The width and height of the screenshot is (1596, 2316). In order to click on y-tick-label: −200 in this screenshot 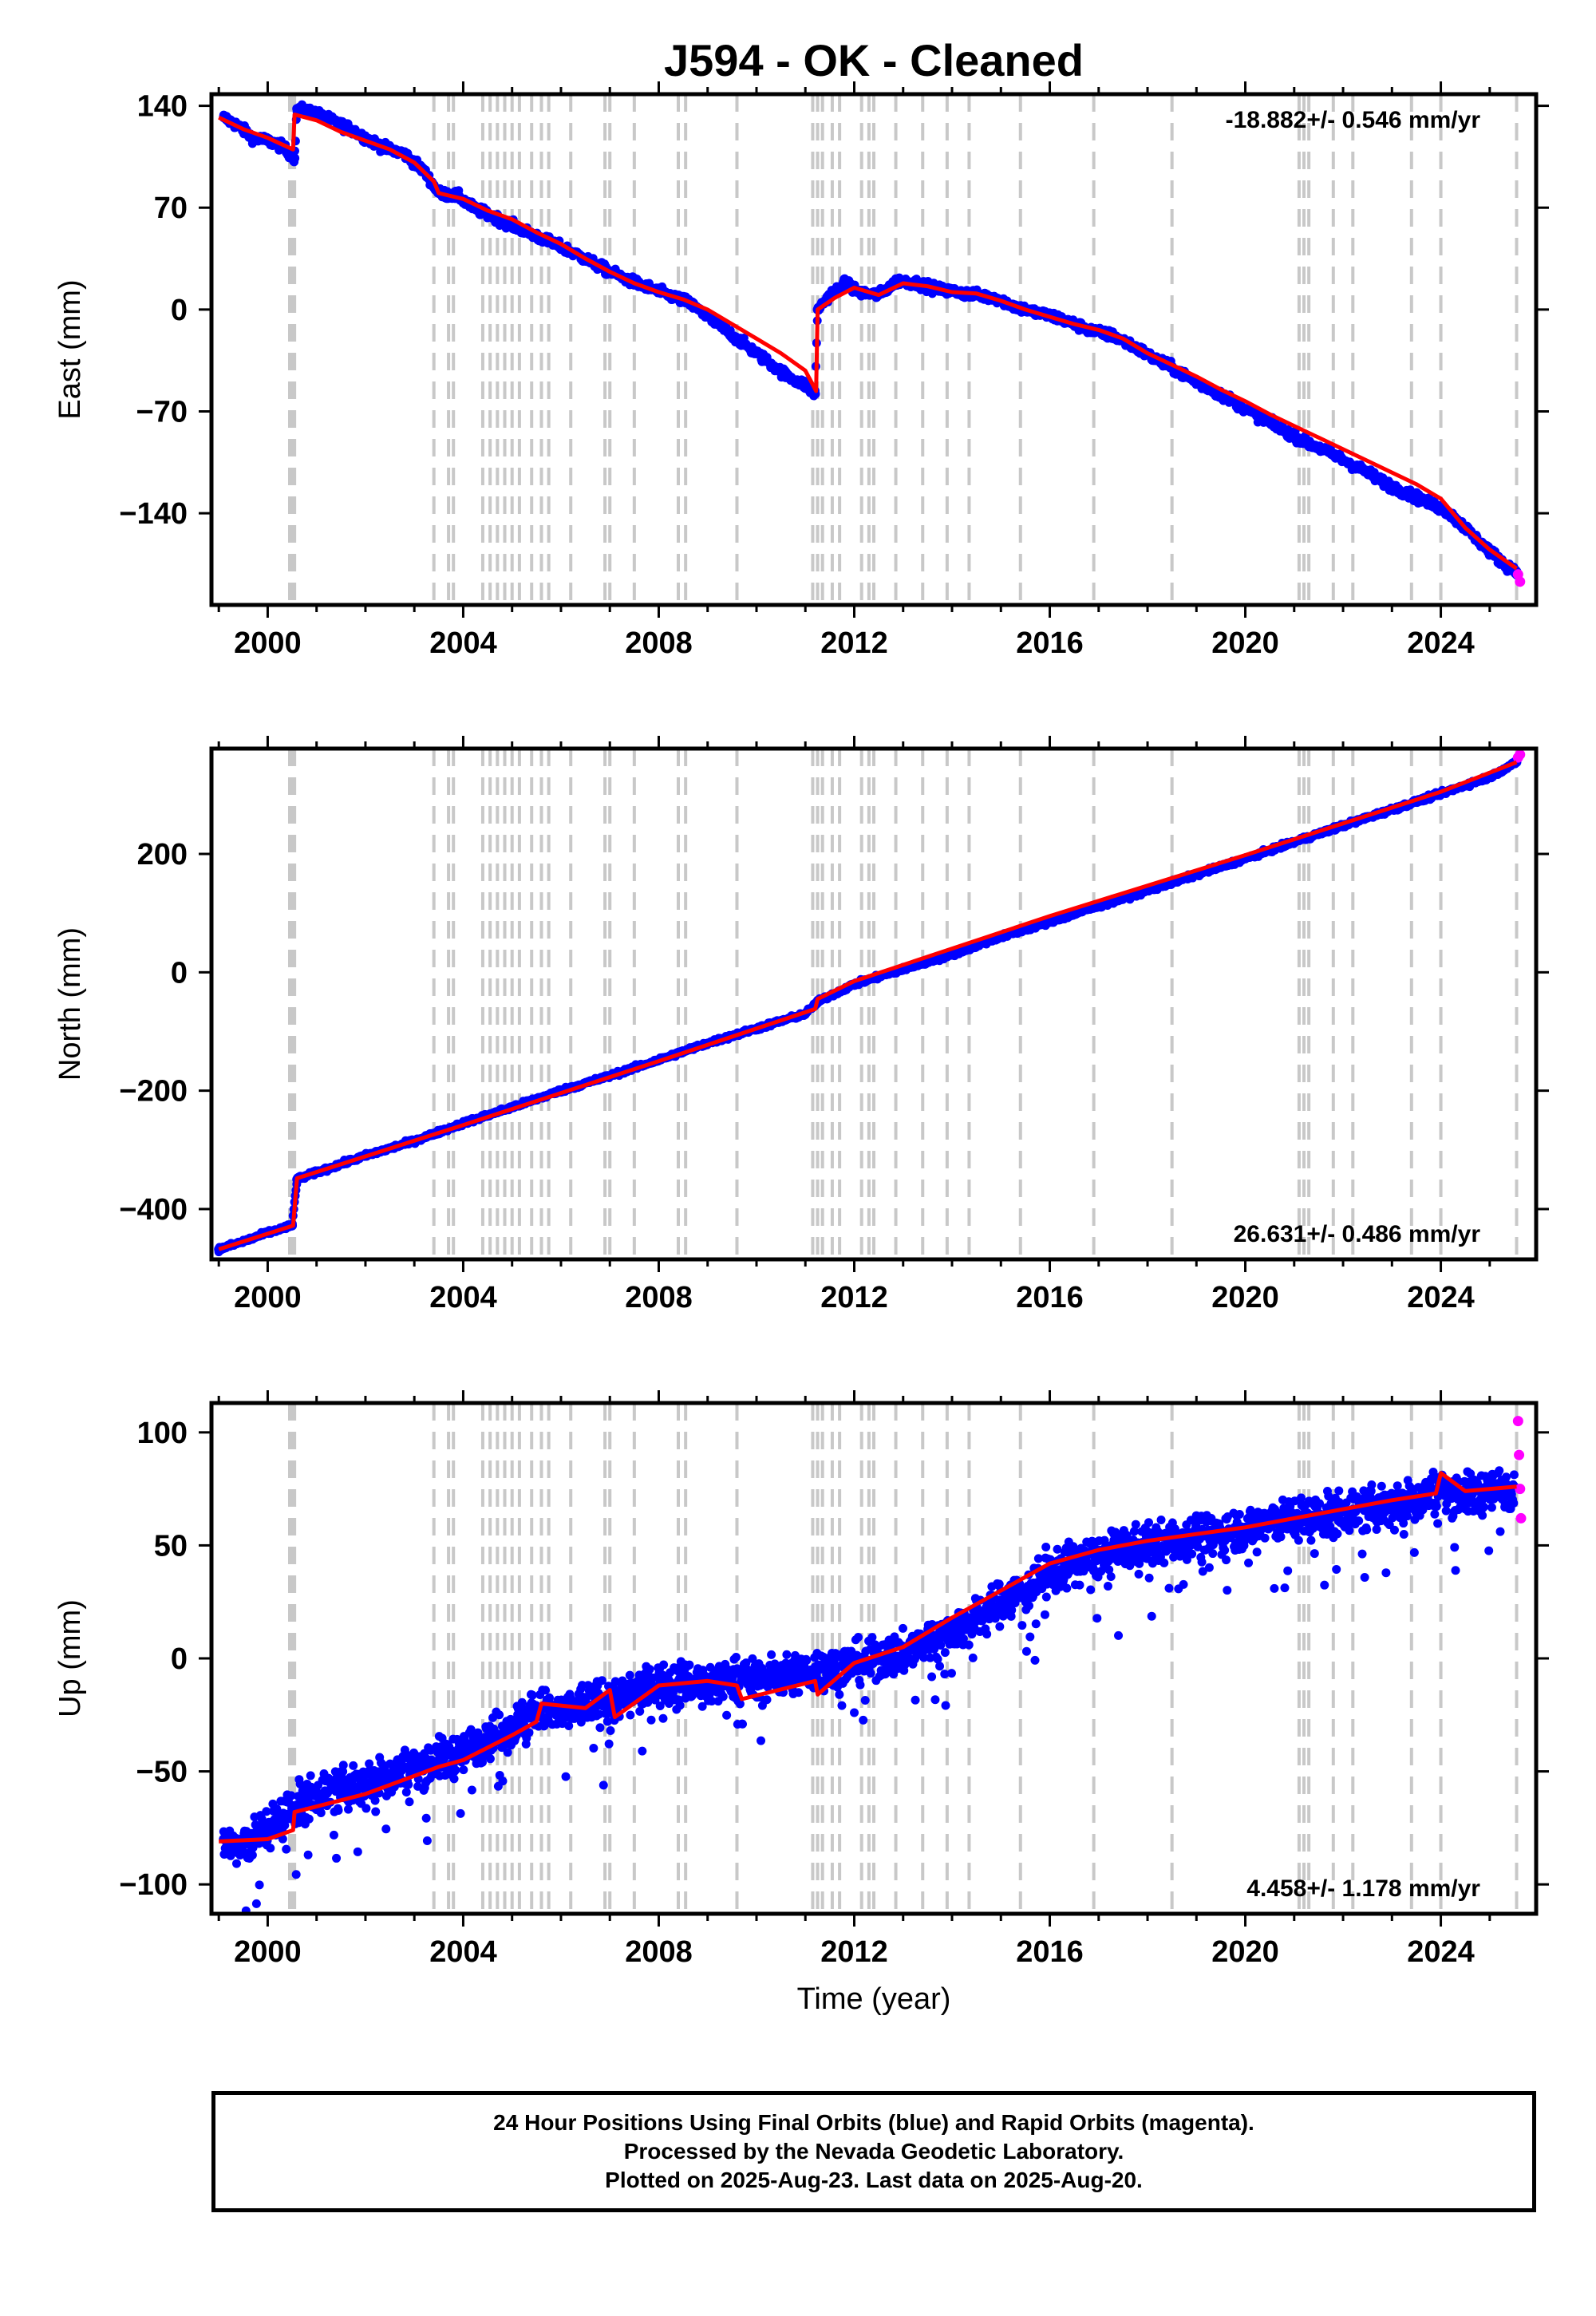, I will do `click(153, 1092)`.